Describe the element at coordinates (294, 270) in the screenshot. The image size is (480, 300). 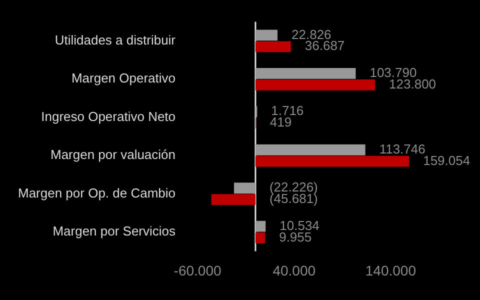
I see `x-tick-label: 40.000` at that location.